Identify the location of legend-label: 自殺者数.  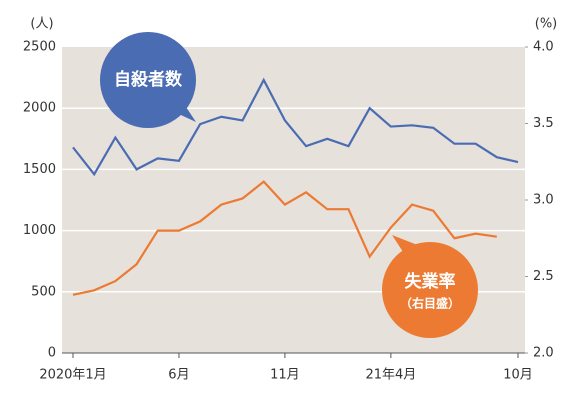
(148, 79).